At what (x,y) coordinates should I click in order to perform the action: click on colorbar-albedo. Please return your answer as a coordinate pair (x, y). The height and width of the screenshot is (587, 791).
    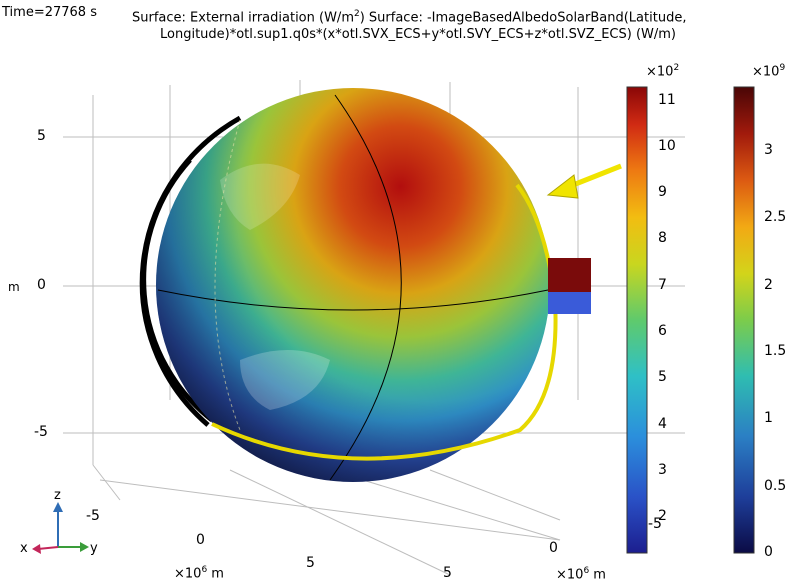
    Looking at the image, I should click on (744, 320).